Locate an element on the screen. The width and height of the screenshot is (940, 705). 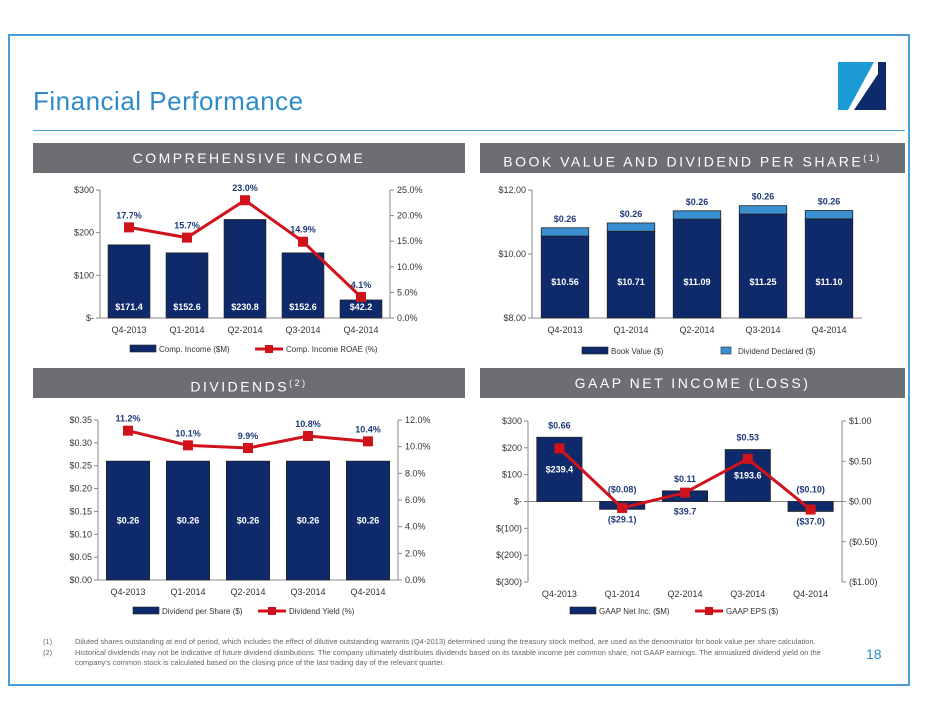
line-data-label: ($0.08) is located at coordinates (622, 490).